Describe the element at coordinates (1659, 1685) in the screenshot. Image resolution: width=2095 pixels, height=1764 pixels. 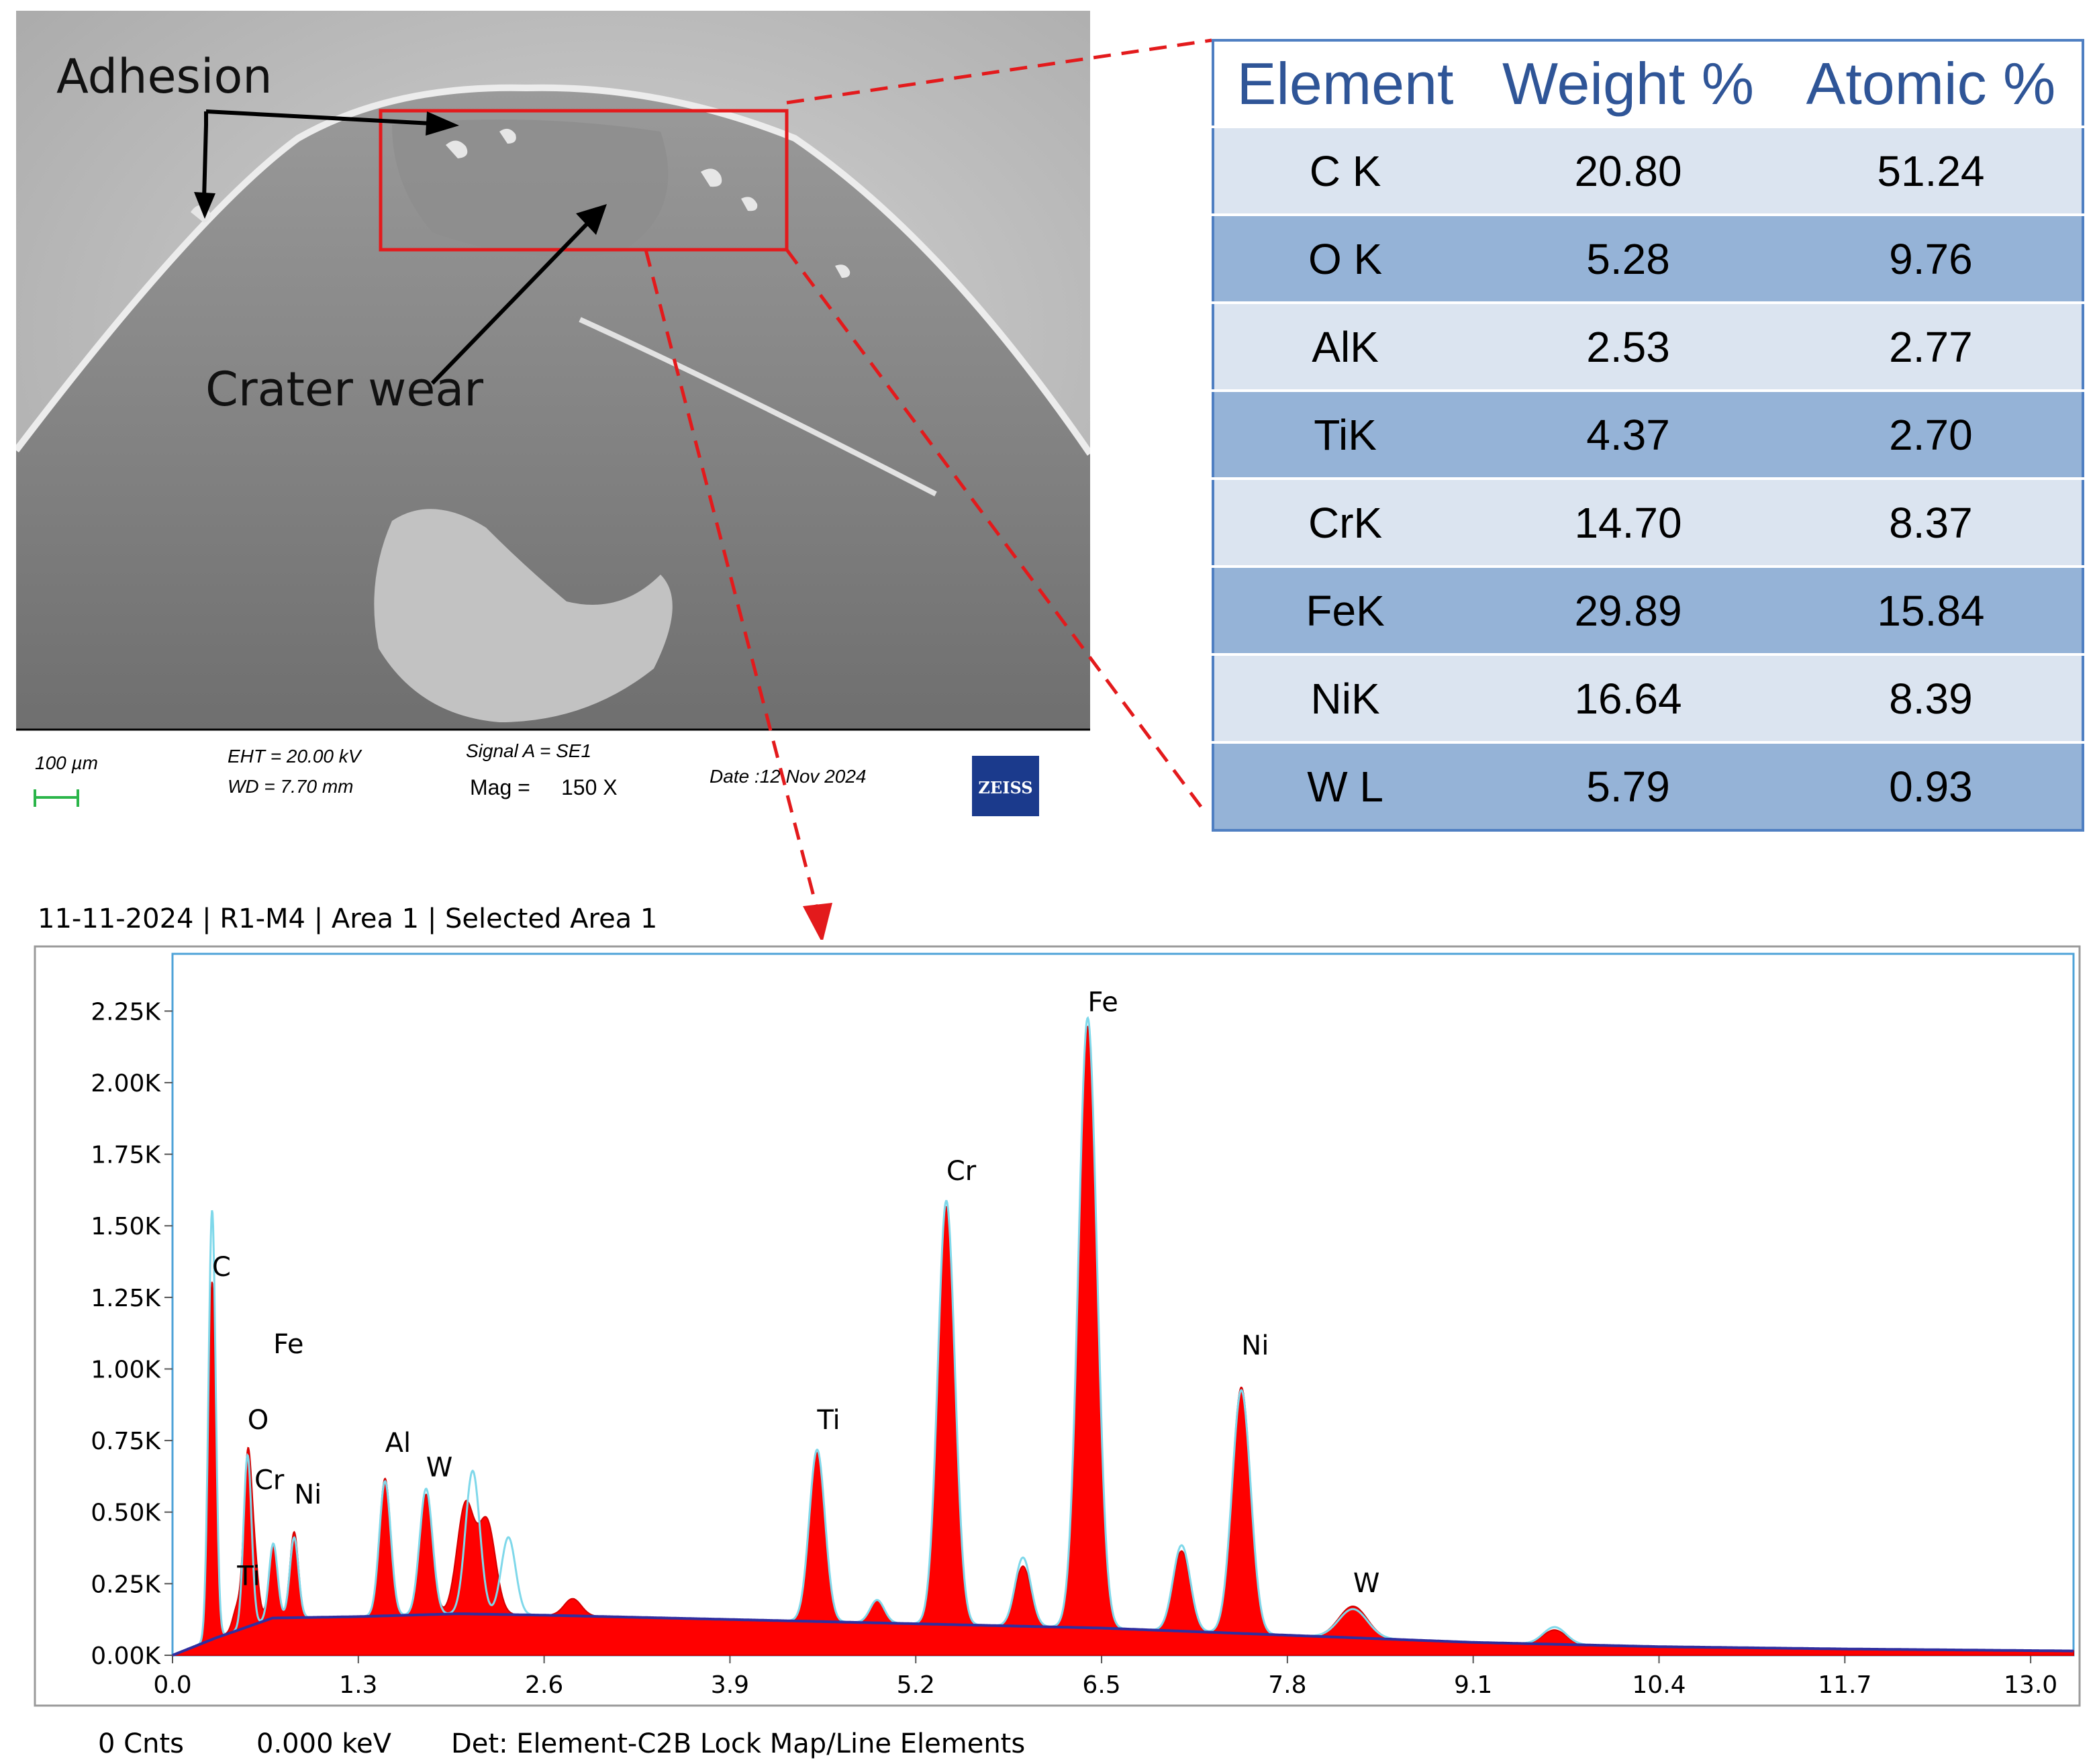
I see `x-tick-label: 10.4` at that location.